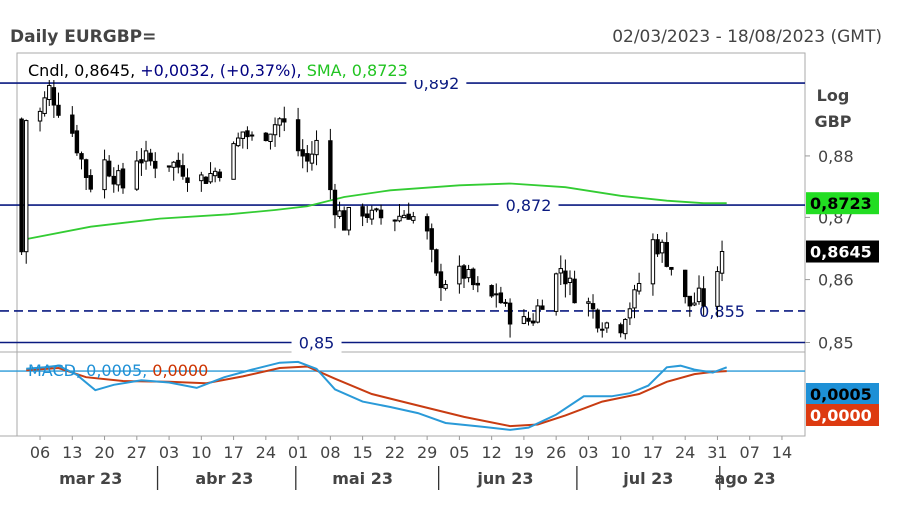 The width and height of the screenshot is (900, 506). Describe the element at coordinates (177, 370) in the screenshot. I see `legend-part: 0,0000` at that location.